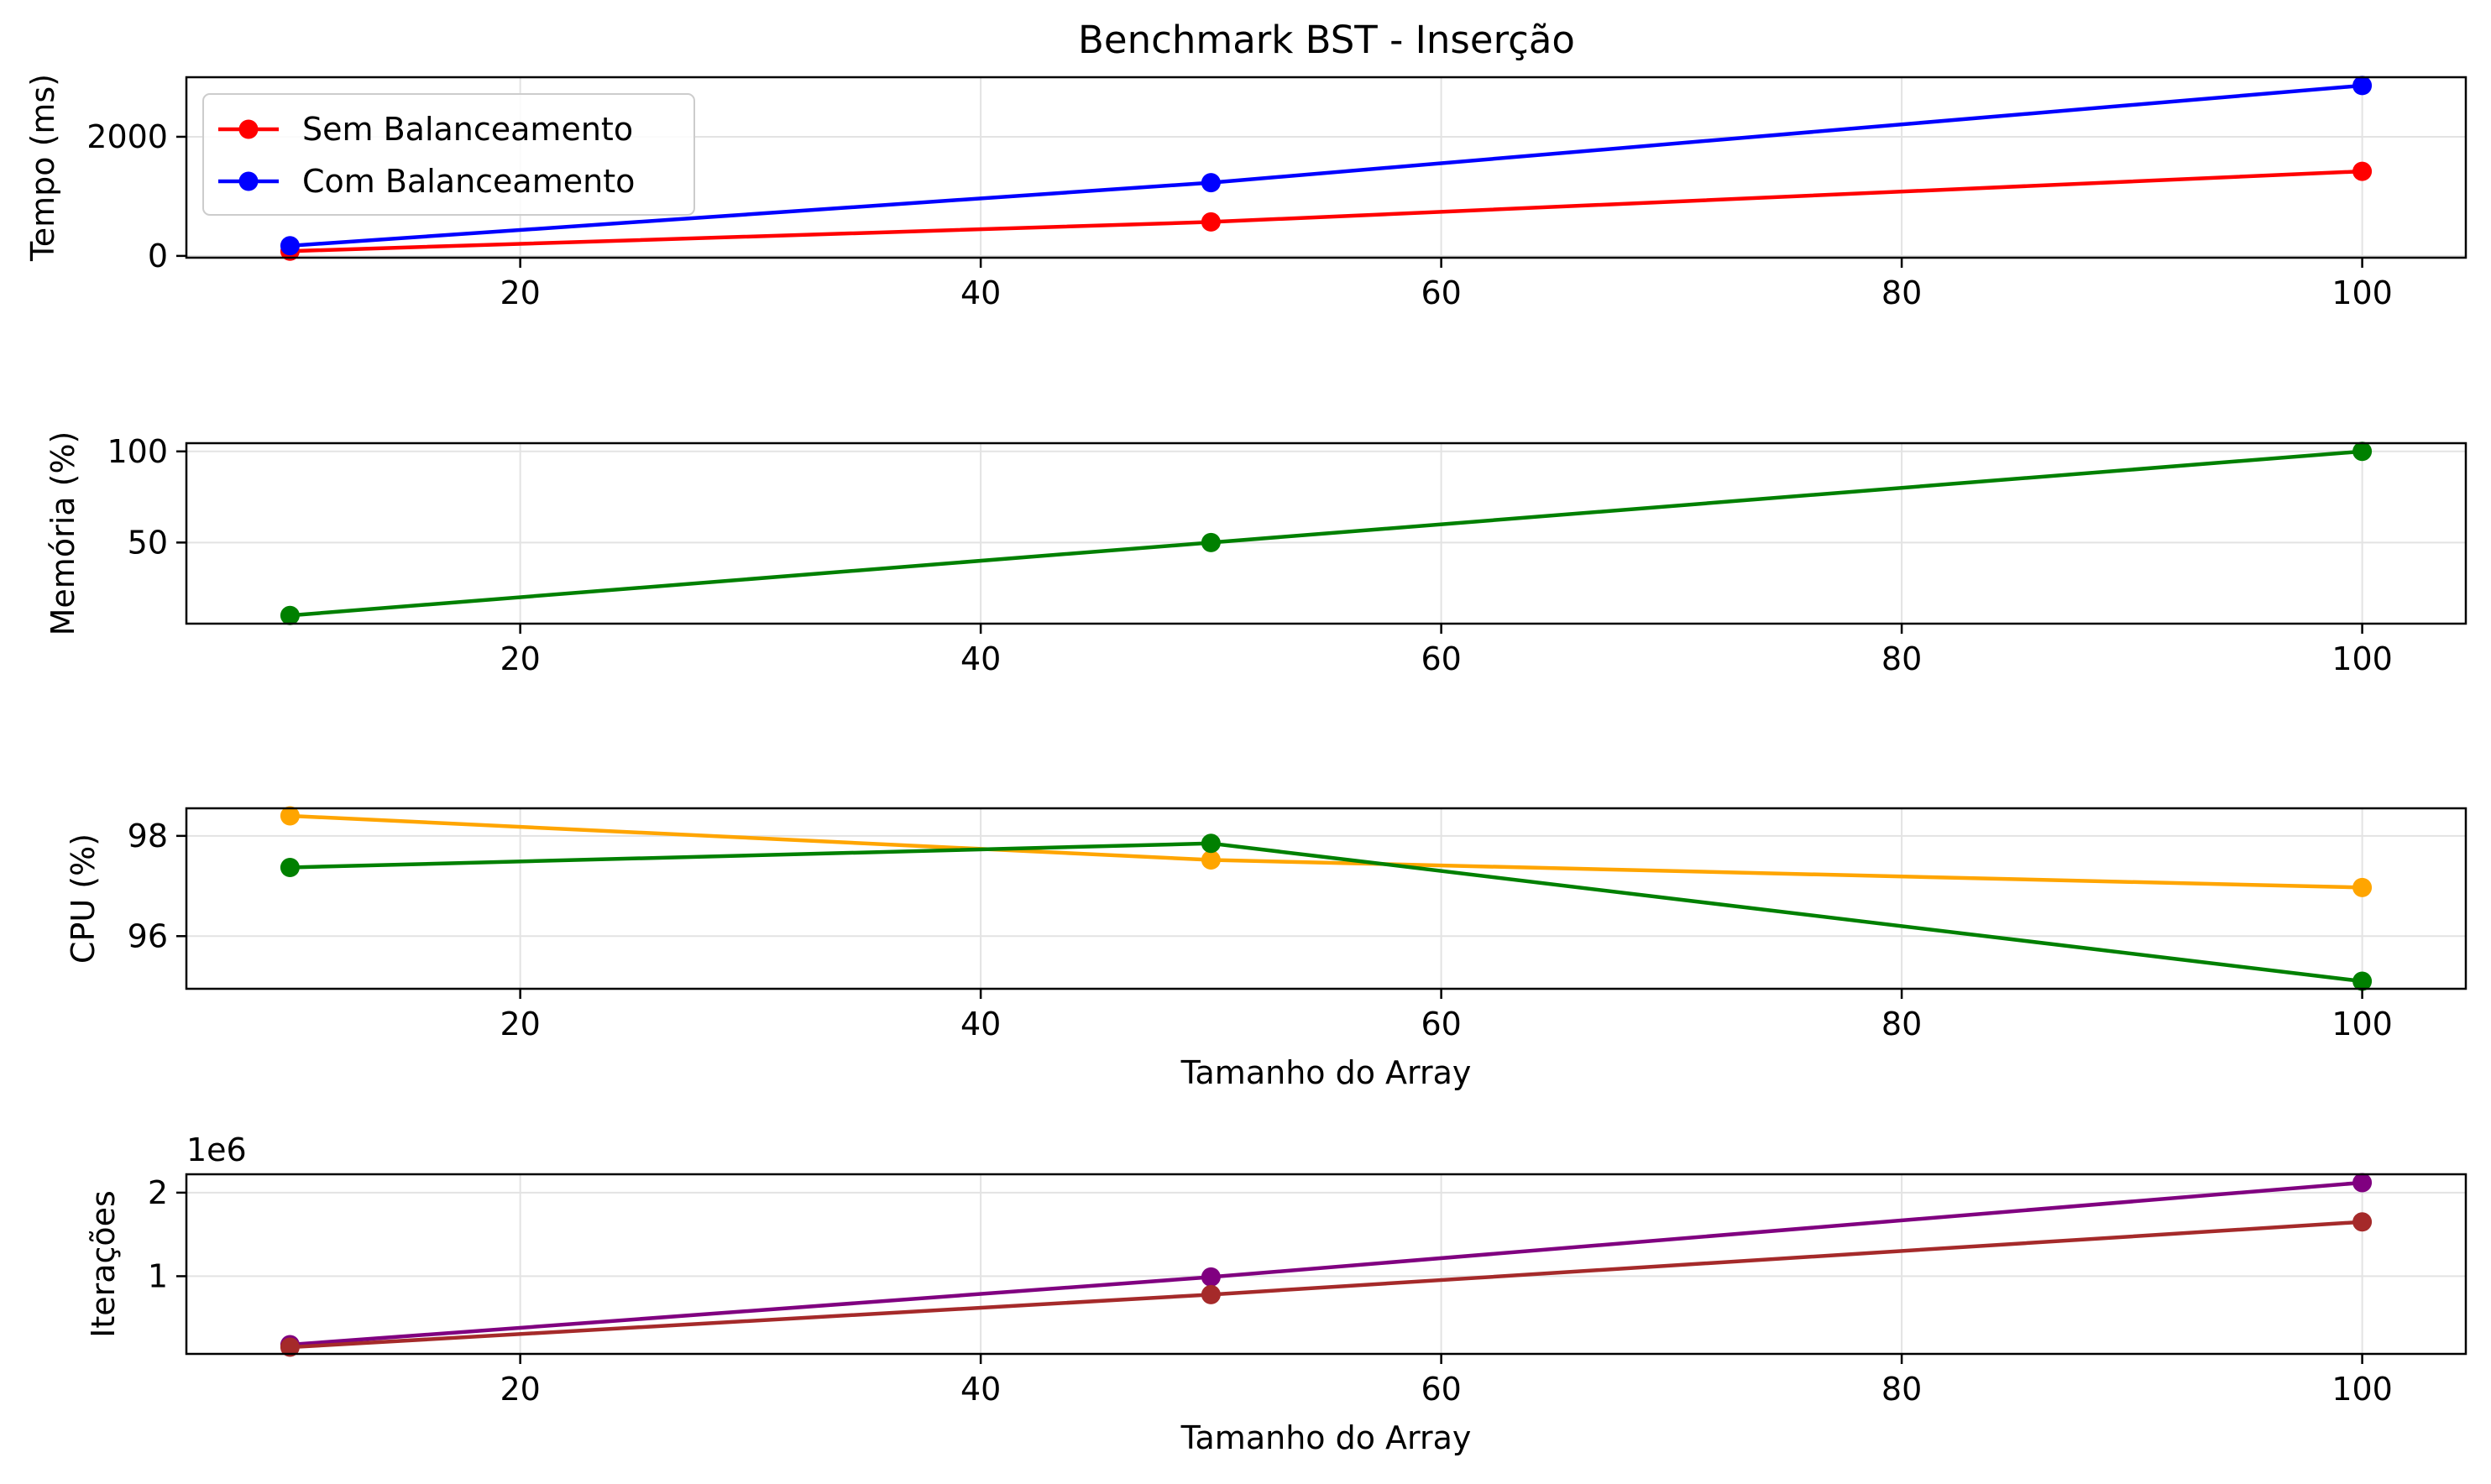 The width and height of the screenshot is (2491, 1484). What do you see at coordinates (467, 129) in the screenshot?
I see `legend-label: Sem Balanceamento` at bounding box center [467, 129].